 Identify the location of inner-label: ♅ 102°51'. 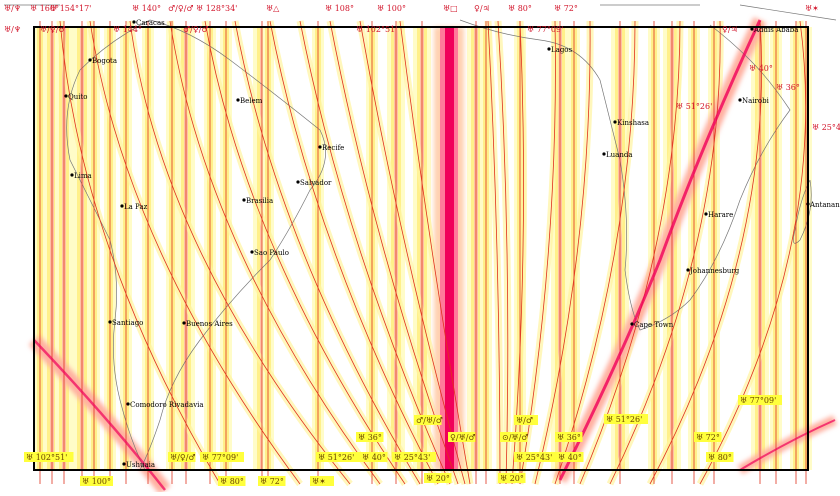
(376, 29).